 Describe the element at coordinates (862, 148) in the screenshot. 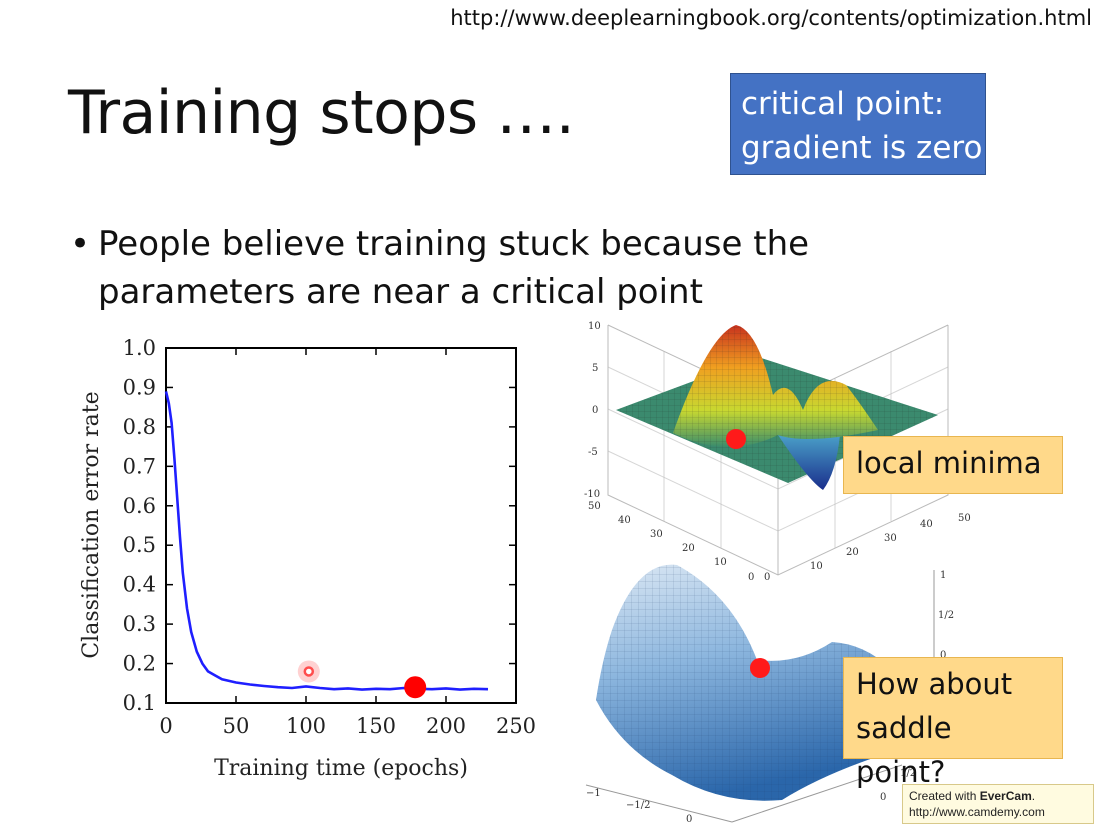

I see `critical-point-line-2: gradient is zero` at that location.